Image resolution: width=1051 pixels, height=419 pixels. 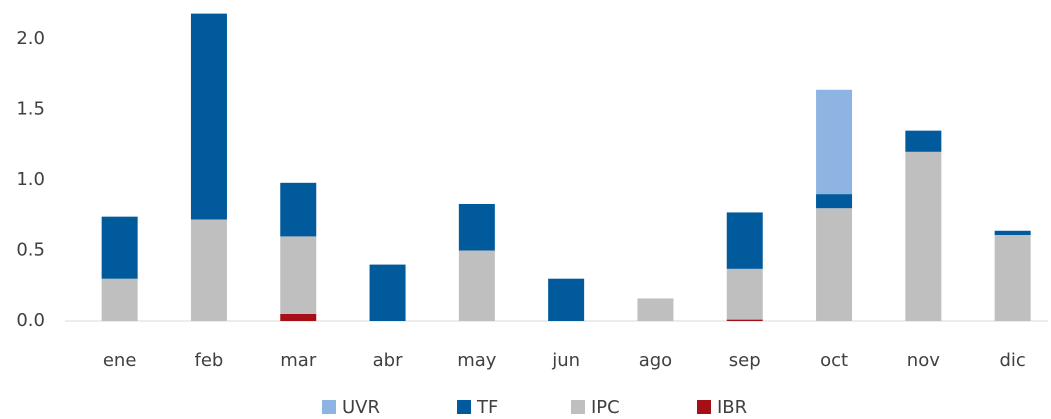 I want to click on legend-label: IBR, so click(x=732, y=407).